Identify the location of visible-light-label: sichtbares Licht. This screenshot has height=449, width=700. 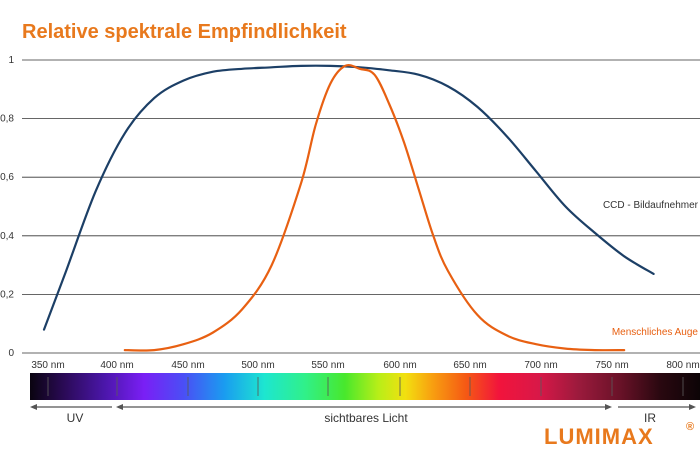
(366, 418).